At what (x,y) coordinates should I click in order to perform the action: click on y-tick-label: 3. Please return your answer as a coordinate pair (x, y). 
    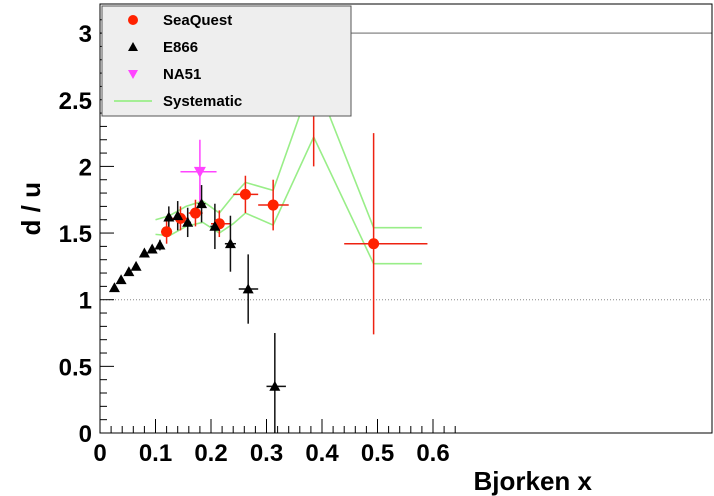
    Looking at the image, I should click on (85, 34).